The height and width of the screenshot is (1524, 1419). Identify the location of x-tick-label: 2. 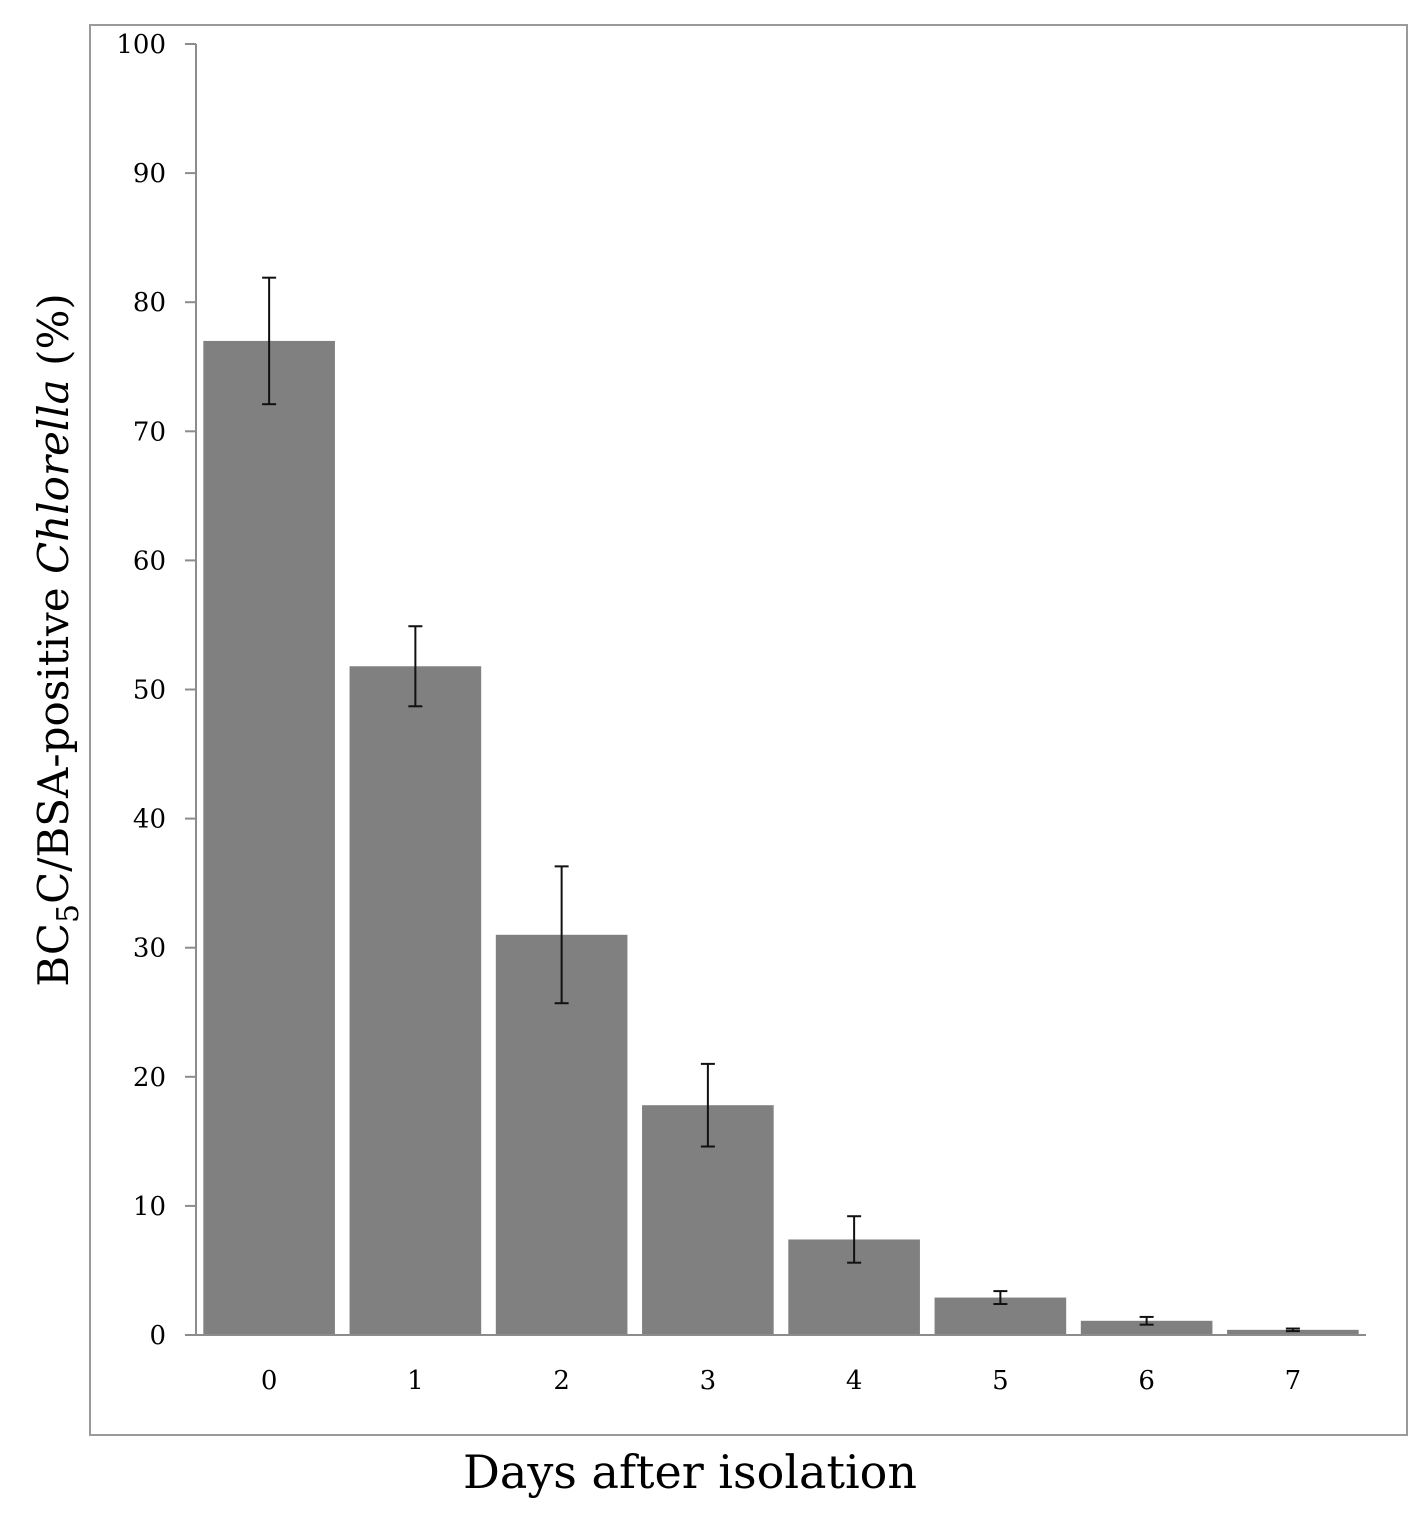
(561, 1381).